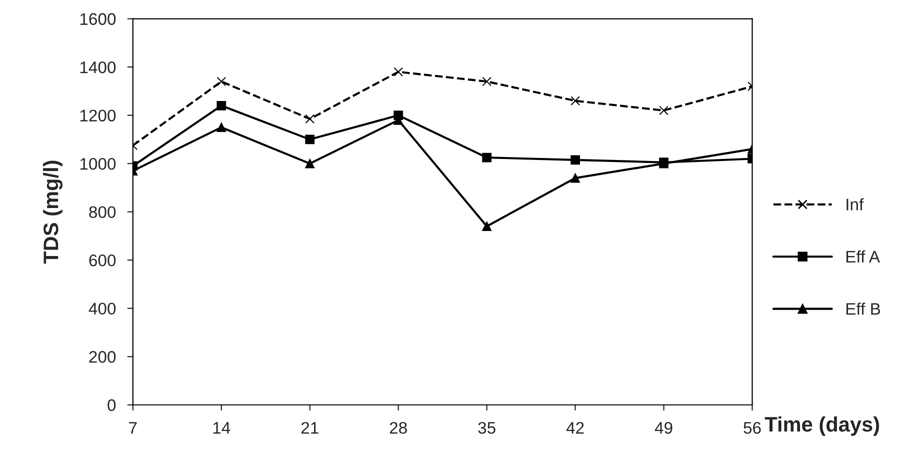 The image size is (923, 458). Describe the element at coordinates (112, 405) in the screenshot. I see `y-tick-label: 0` at that location.